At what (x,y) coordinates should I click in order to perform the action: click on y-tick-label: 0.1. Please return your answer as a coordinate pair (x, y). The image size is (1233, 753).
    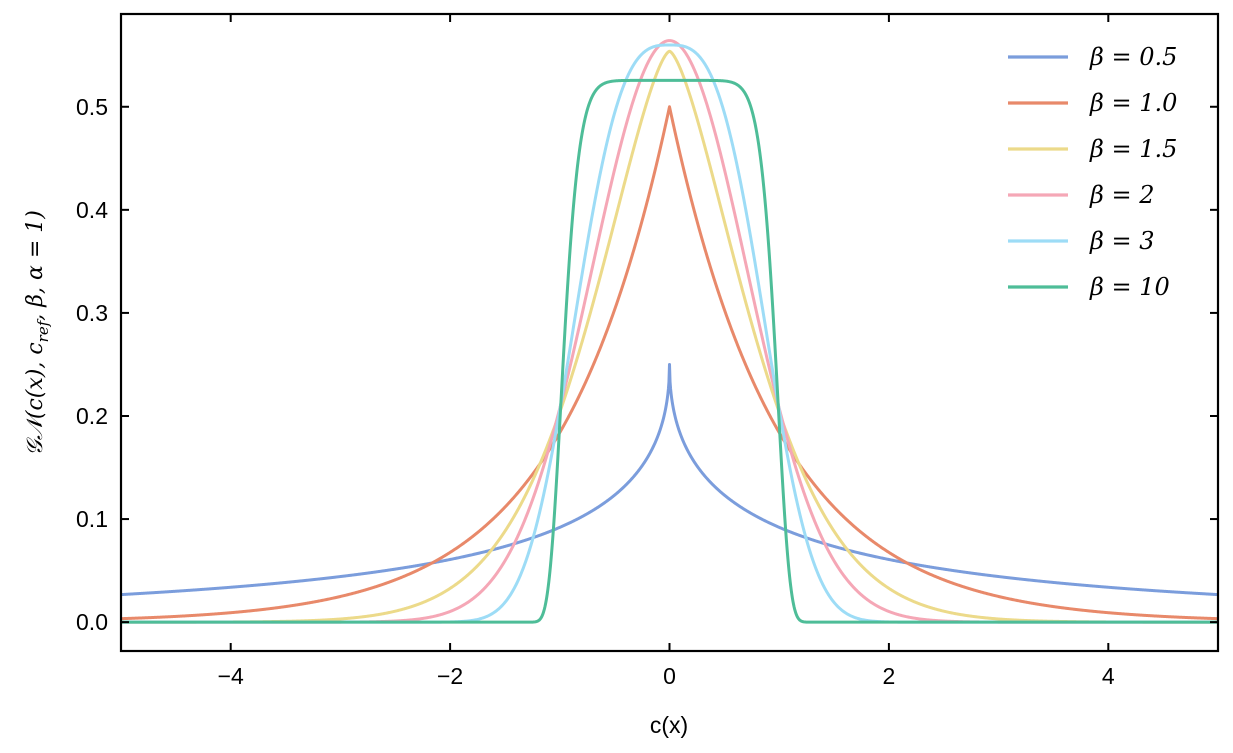
    Looking at the image, I should click on (92, 519).